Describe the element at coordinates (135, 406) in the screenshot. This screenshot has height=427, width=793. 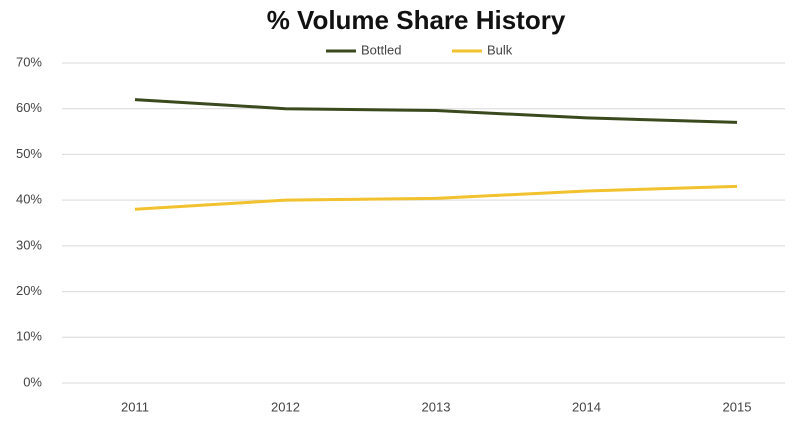
I see `x-tick-label: 2011` at that location.